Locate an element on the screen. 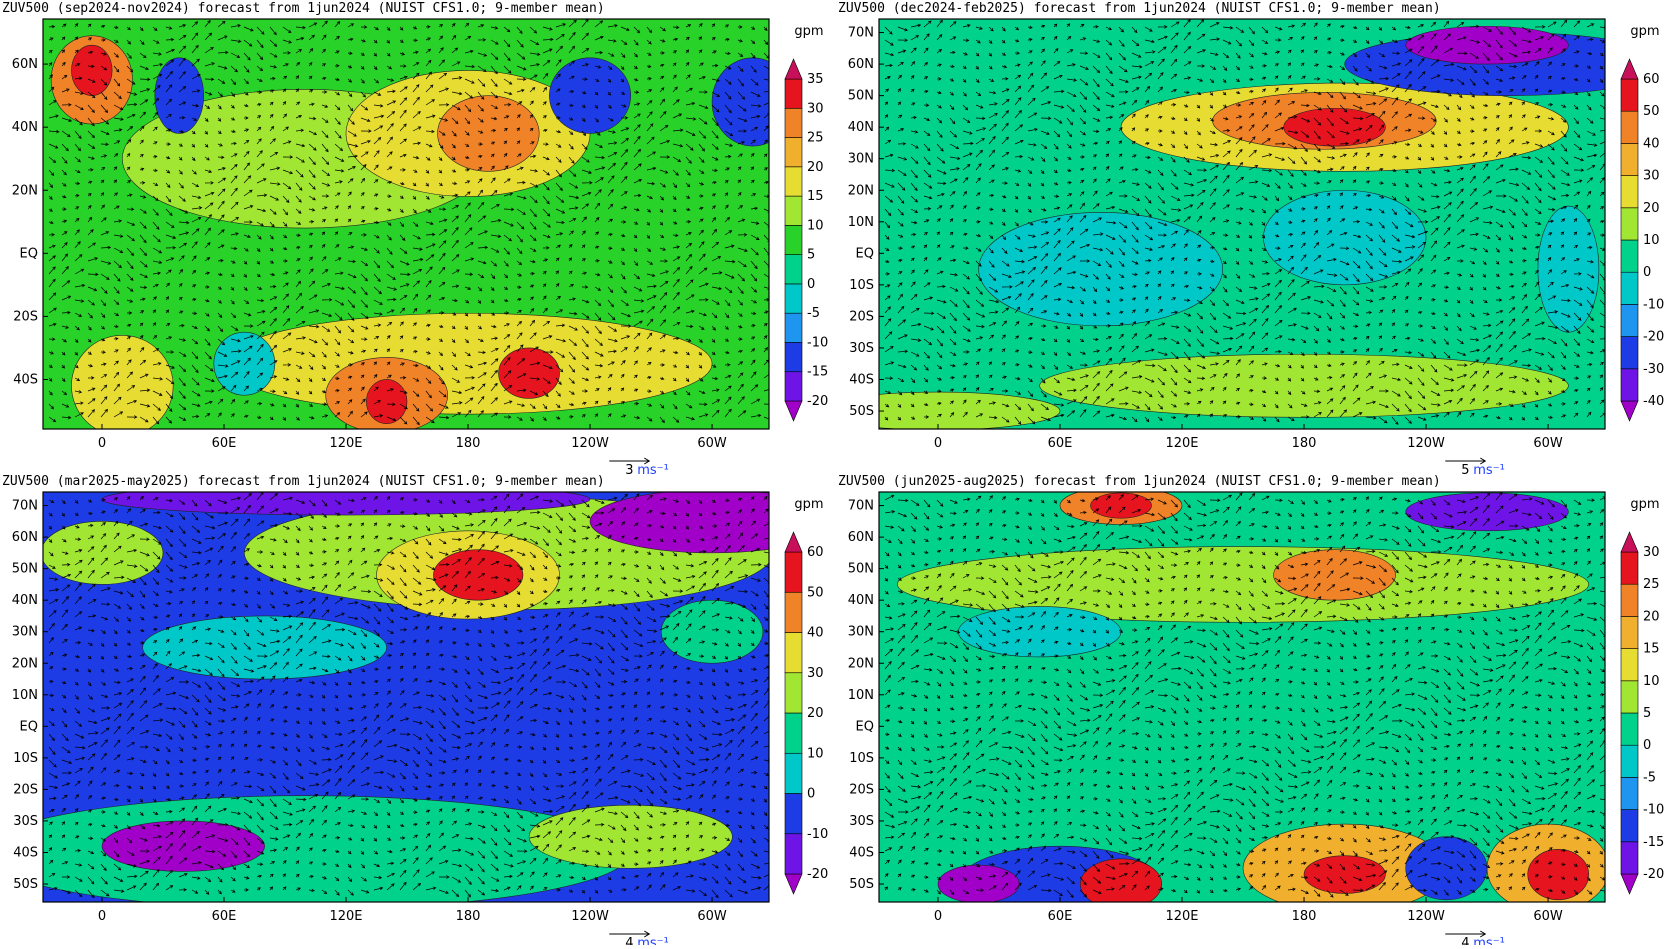  colorbar-label: -30 is located at coordinates (1653, 369).